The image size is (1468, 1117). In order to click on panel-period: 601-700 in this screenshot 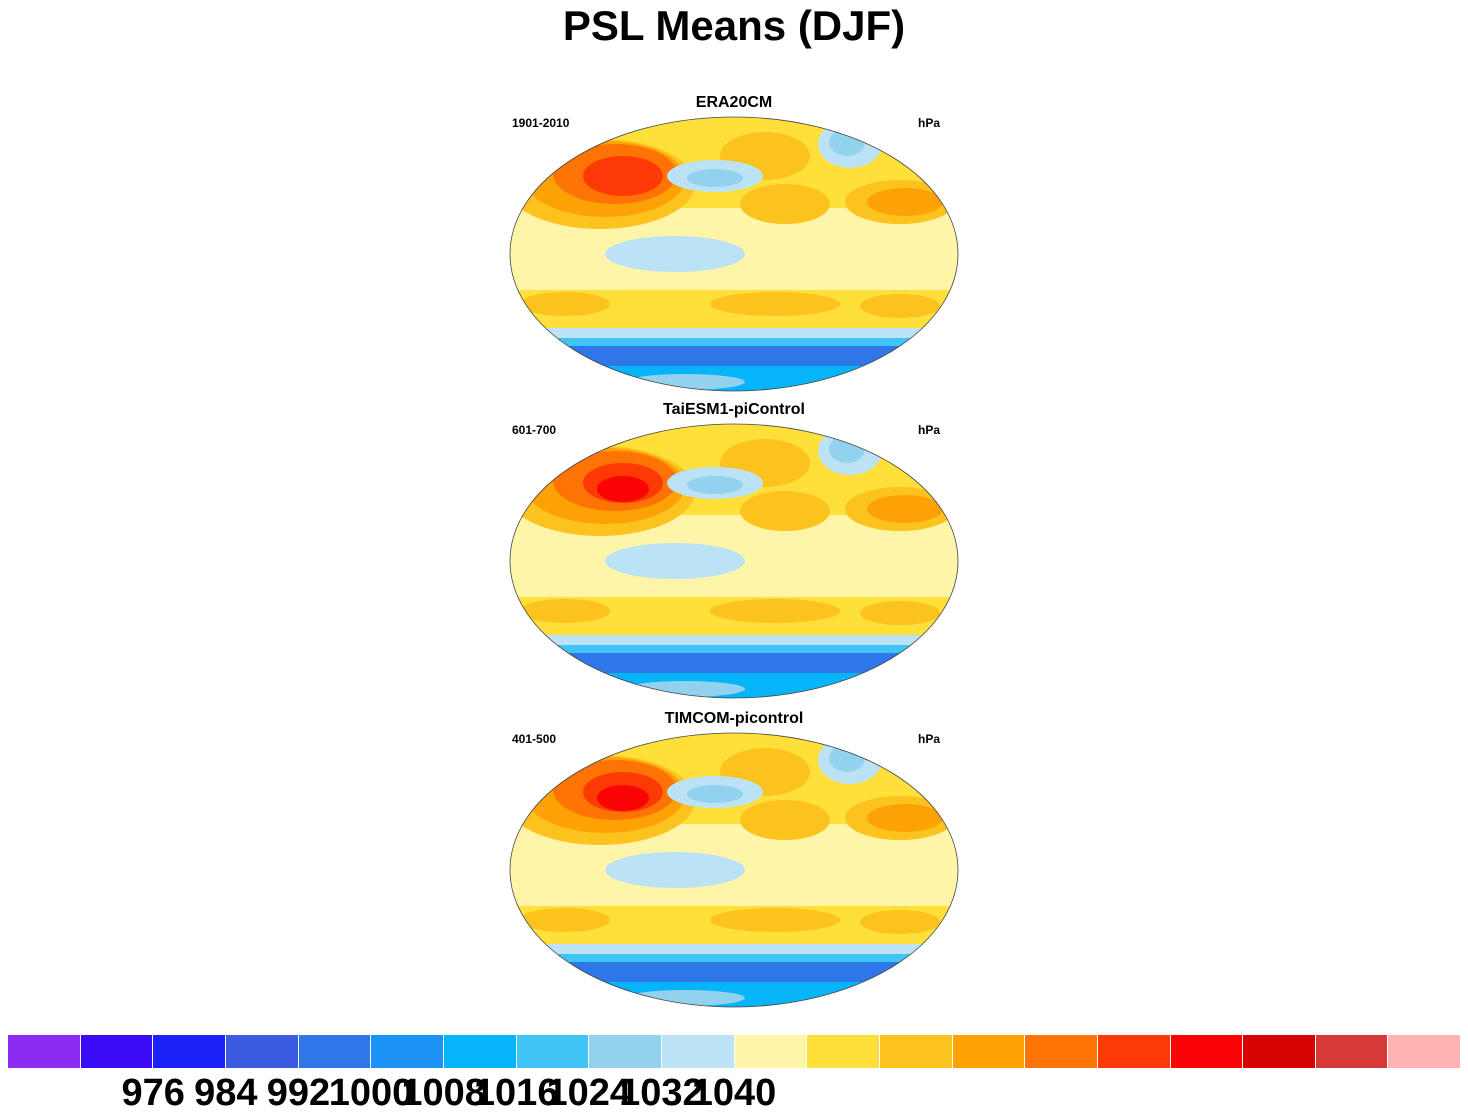, I will do `click(534, 430)`.